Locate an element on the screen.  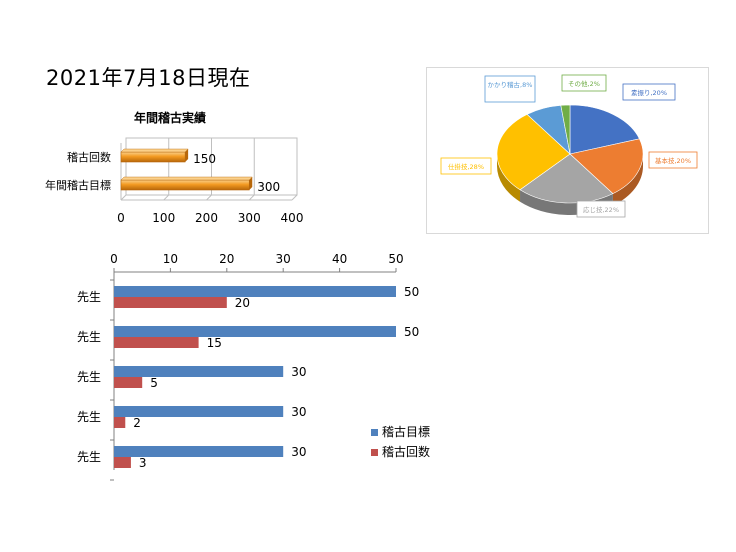
pie-label: 応じ技,22% is located at coordinates (601, 209).